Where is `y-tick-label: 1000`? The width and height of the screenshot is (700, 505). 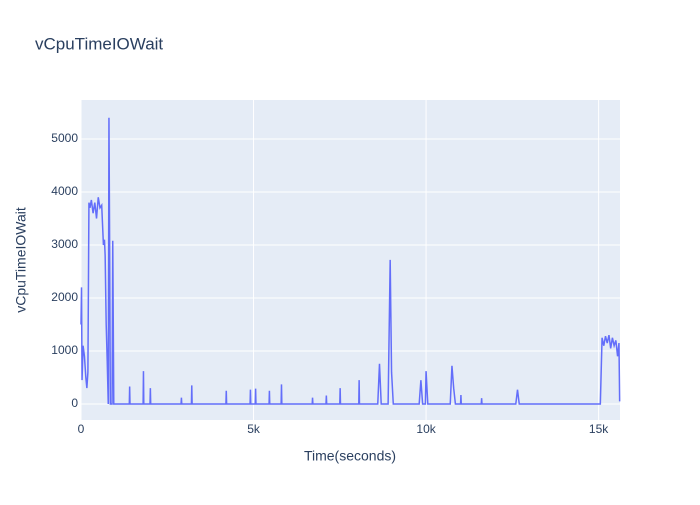
y-tick-label: 1000 is located at coordinates (64, 350).